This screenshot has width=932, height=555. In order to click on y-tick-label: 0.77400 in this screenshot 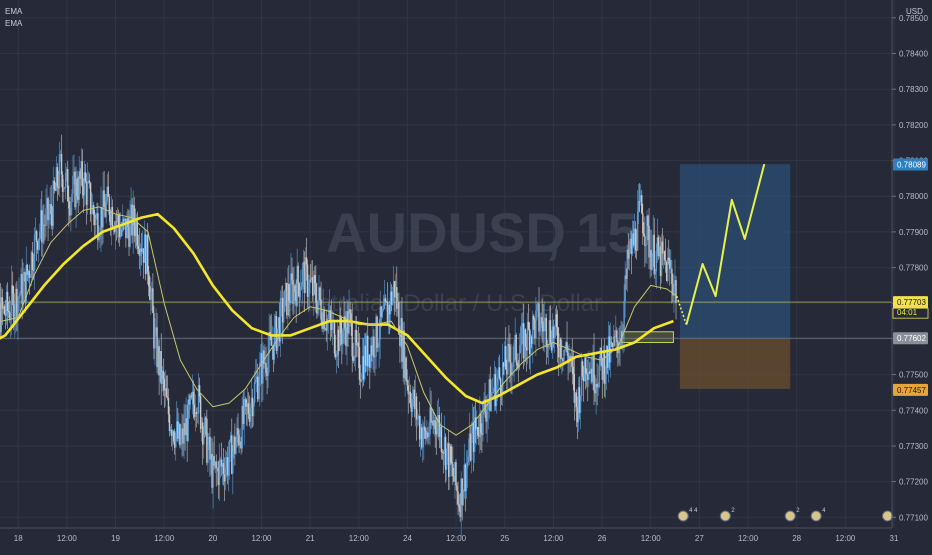, I will do `click(913, 410)`.